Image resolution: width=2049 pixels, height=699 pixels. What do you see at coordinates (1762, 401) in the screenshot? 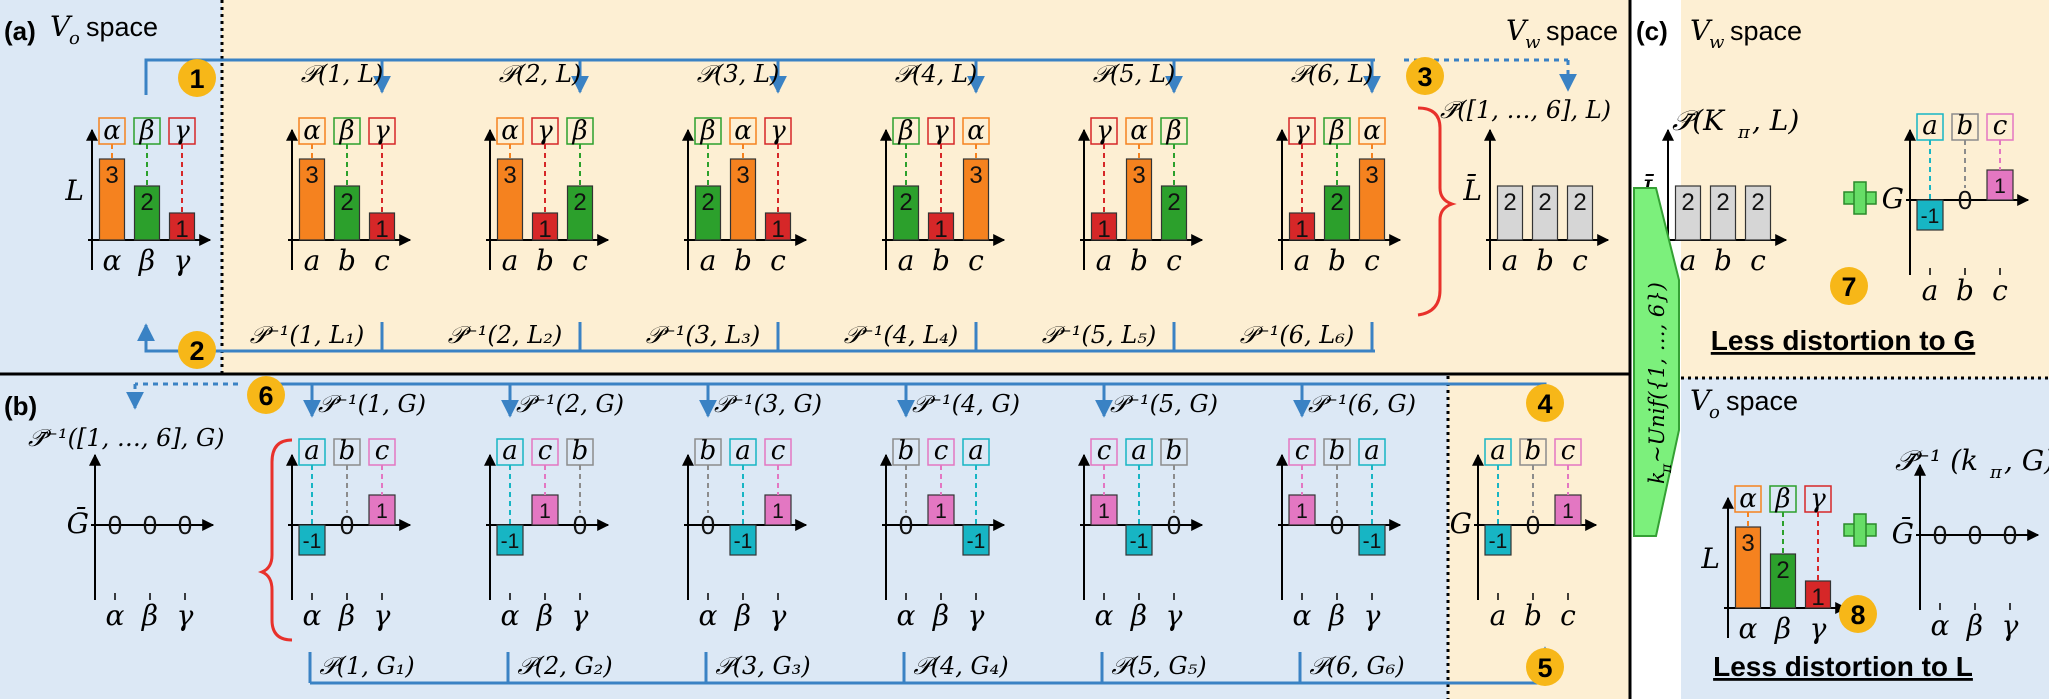
I see `svg-text: space` at bounding box center [1762, 401].